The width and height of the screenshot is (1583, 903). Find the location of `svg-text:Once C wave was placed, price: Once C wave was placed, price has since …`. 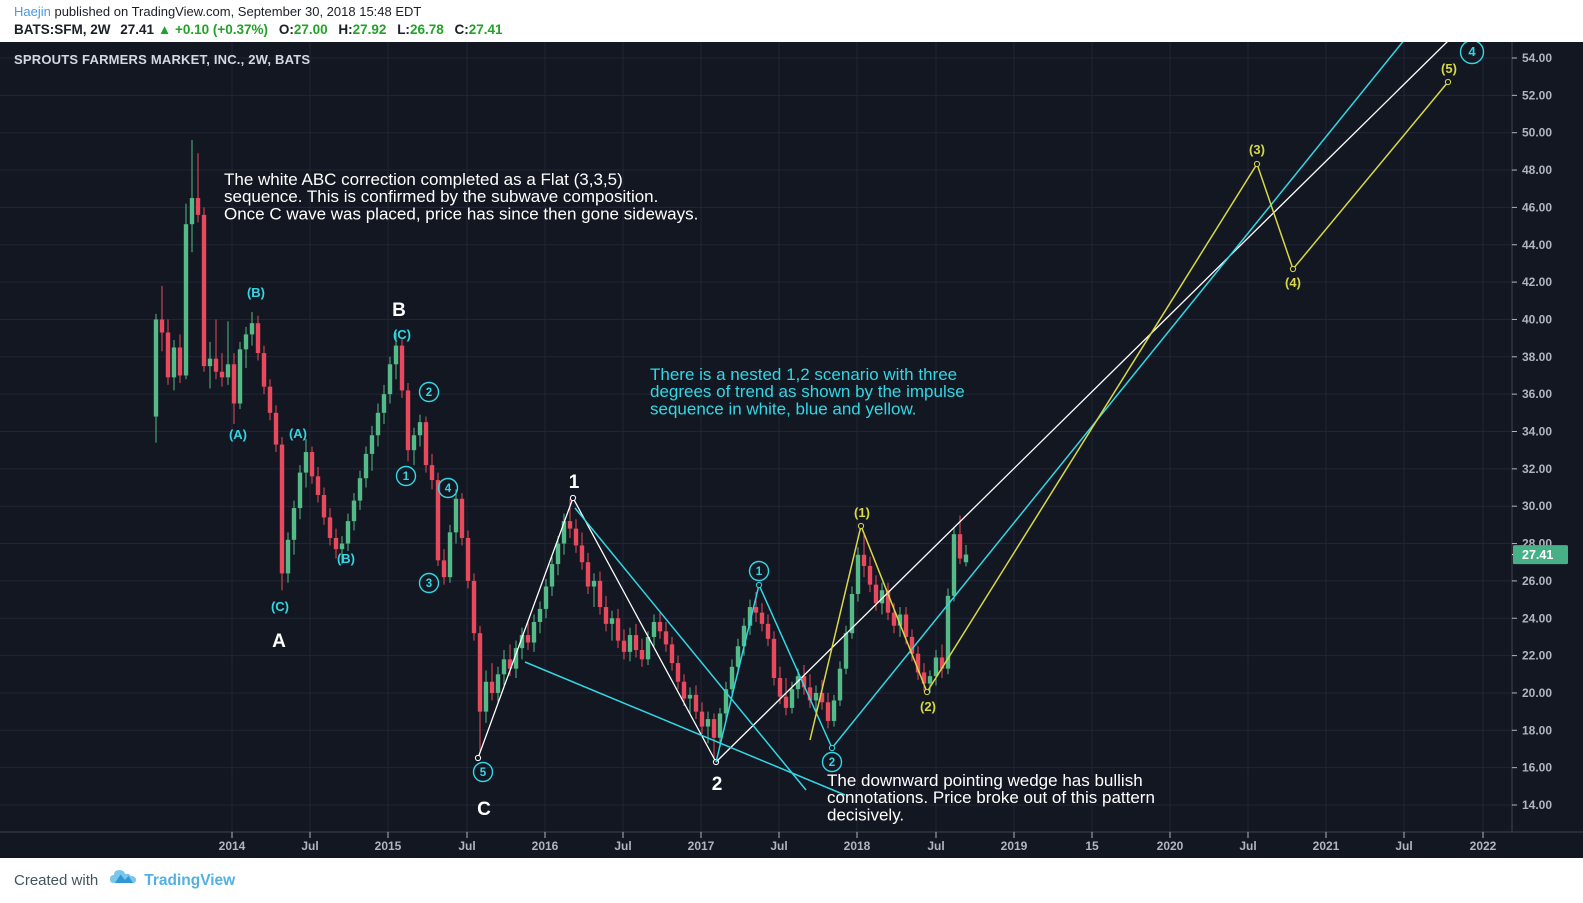

svg-text:Once C wave was placed, price: Once C wave was placed, price has since … is located at coordinates (461, 213).